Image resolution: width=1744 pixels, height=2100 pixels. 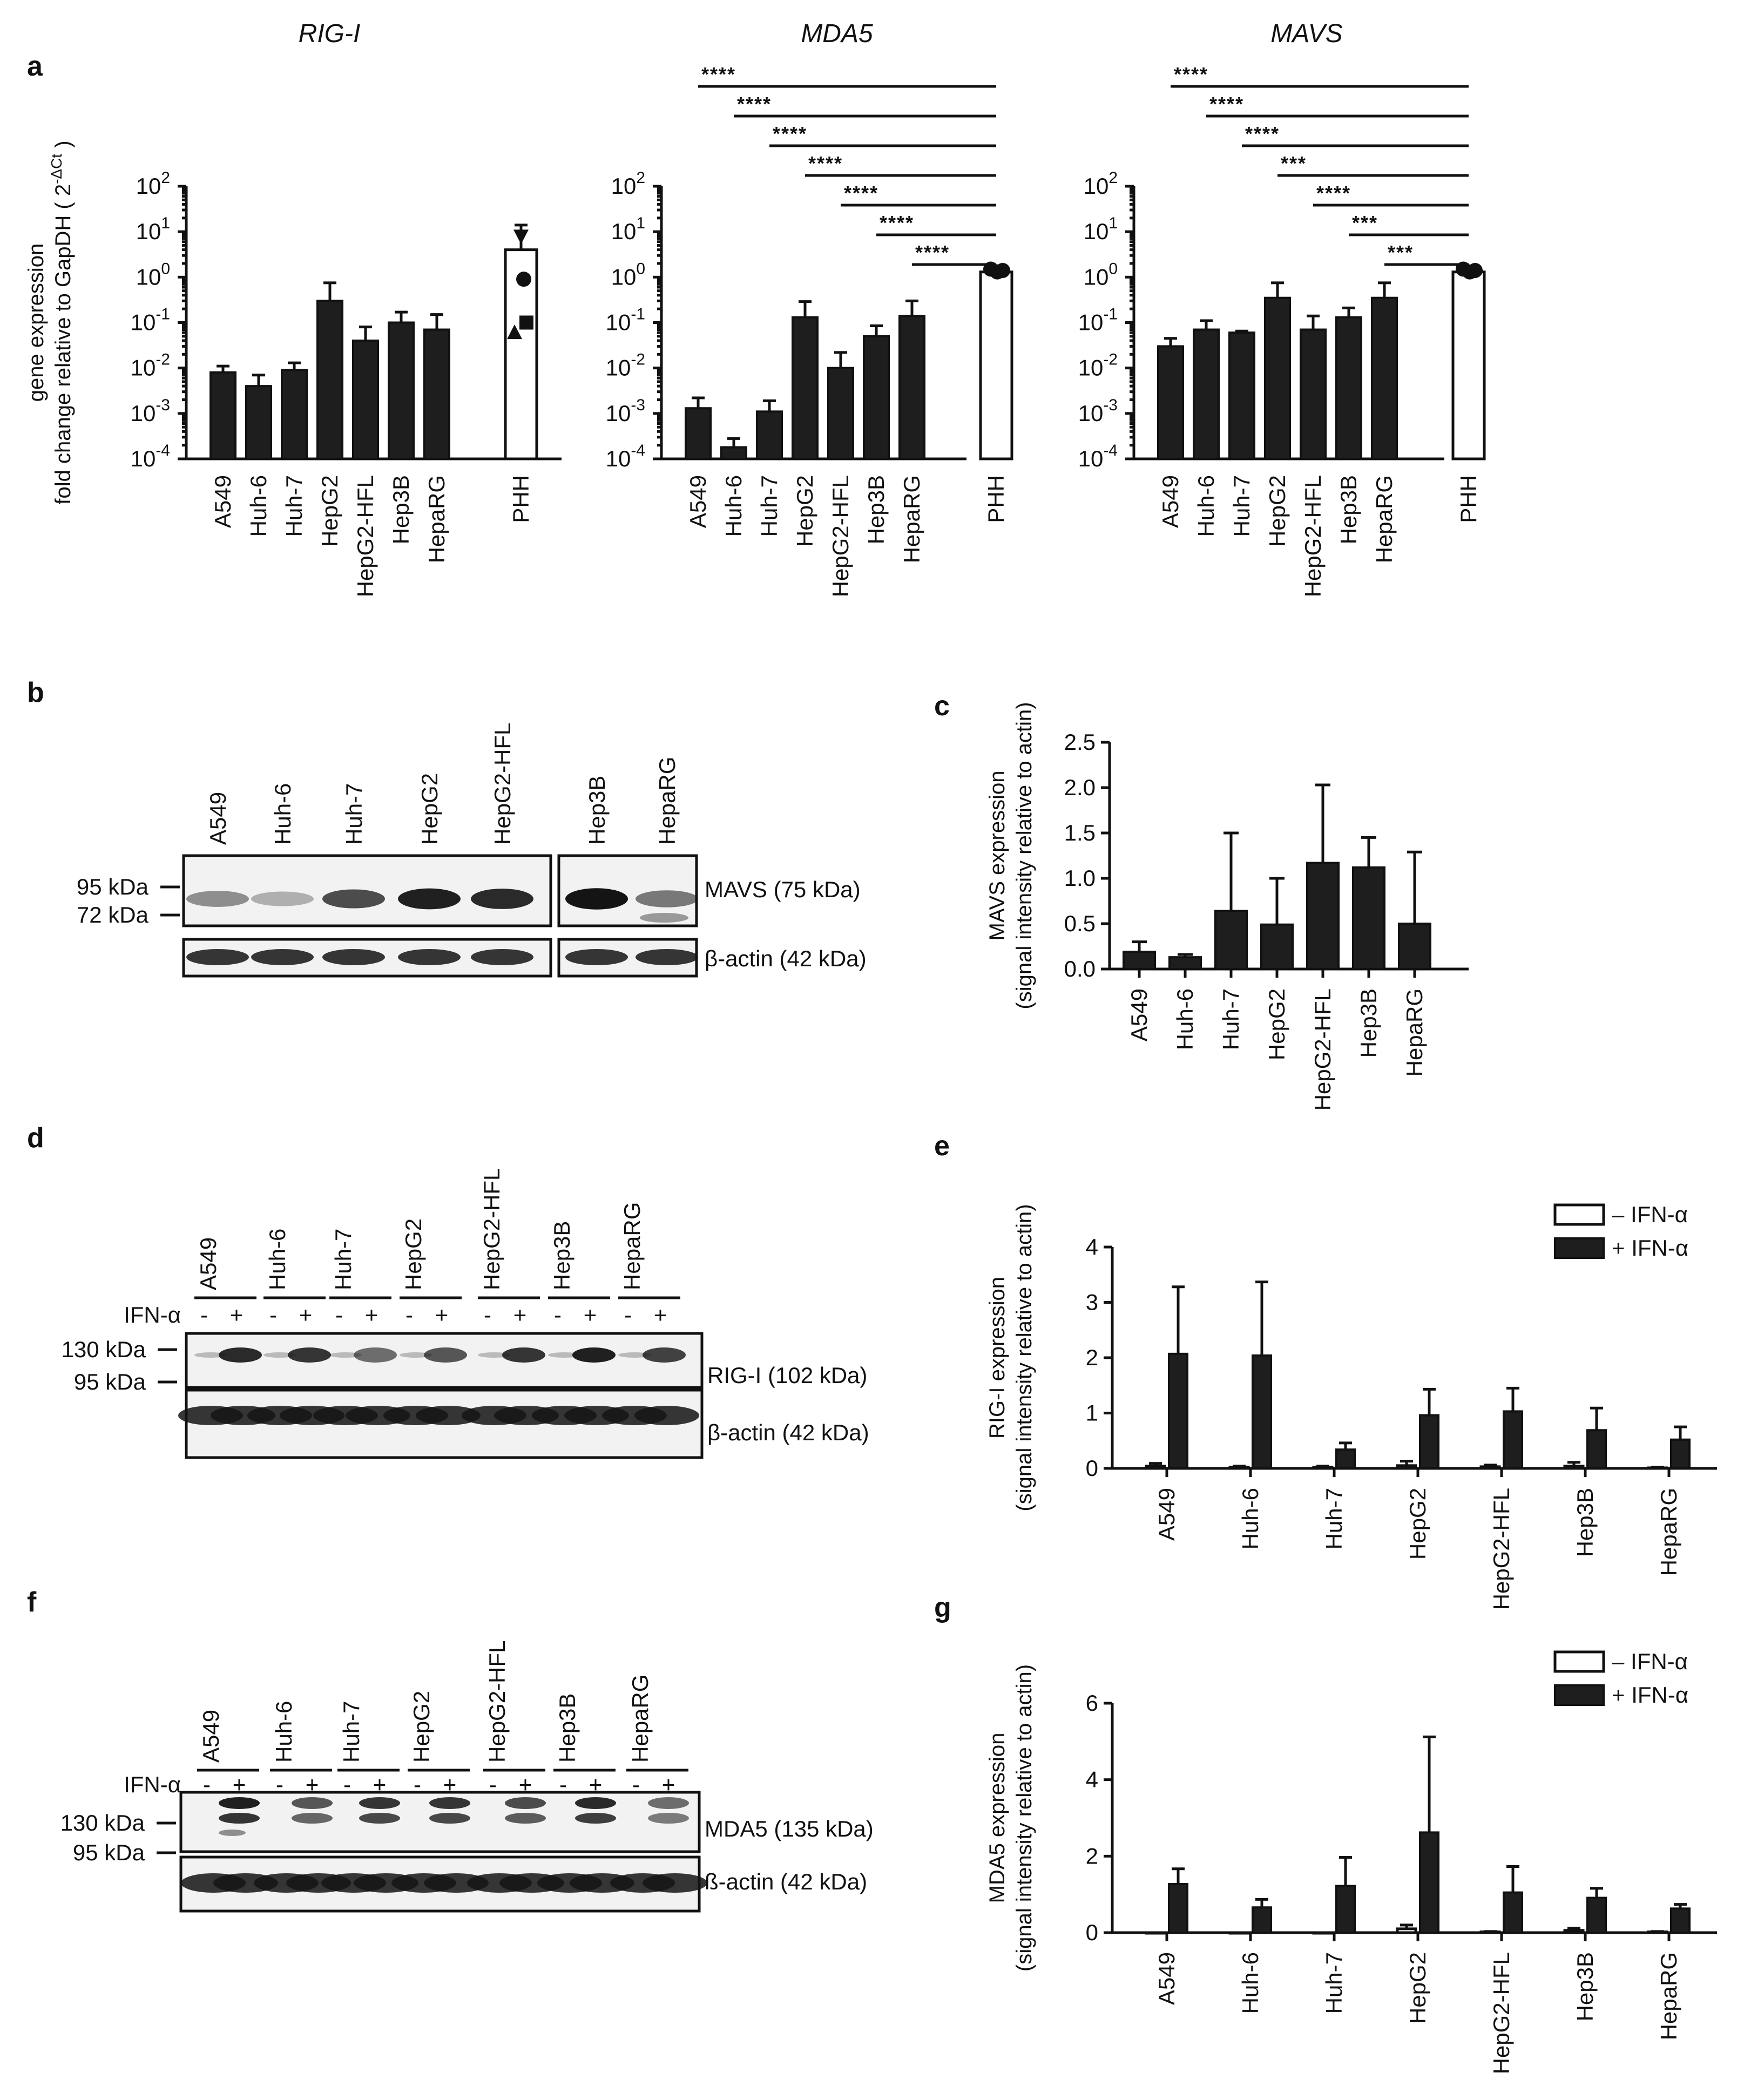 I want to click on bar-hepg2-hfl-minus, so click(x=1490, y=1467).